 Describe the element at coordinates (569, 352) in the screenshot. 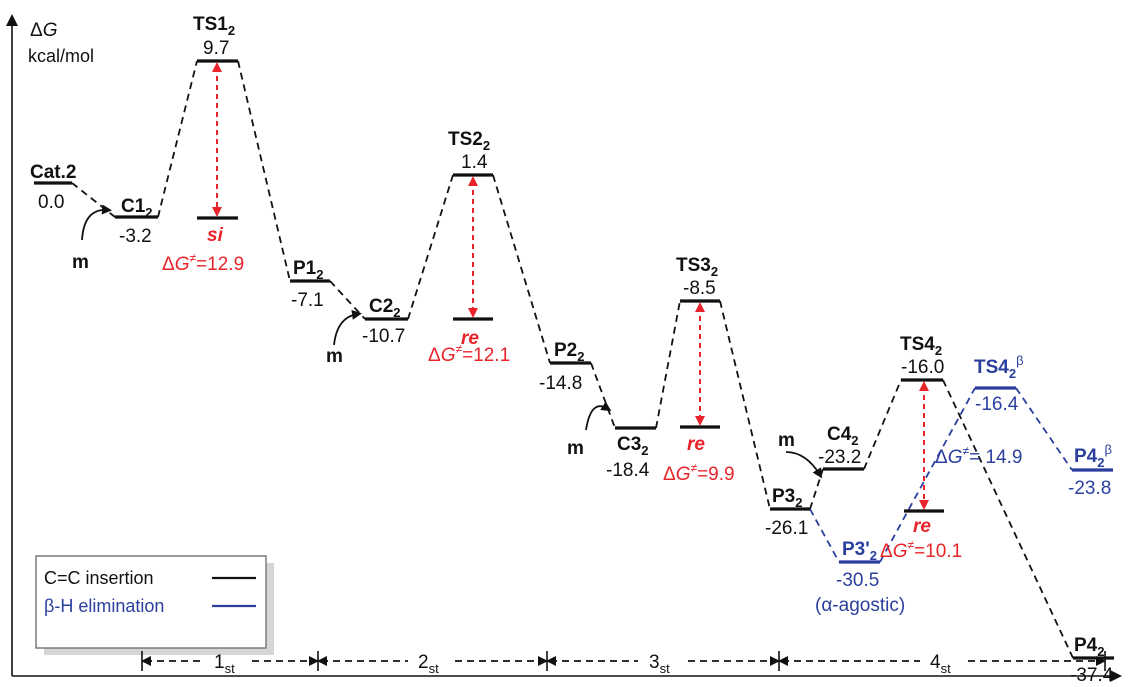

I see `label-p2: P22` at that location.